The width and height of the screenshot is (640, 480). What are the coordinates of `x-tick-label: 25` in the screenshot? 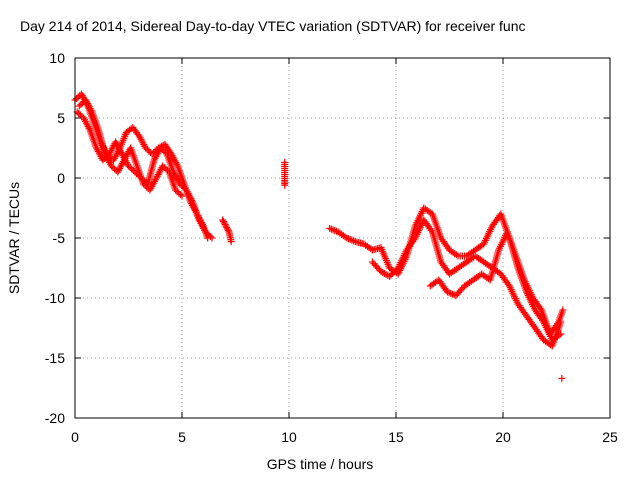 It's located at (610, 437).